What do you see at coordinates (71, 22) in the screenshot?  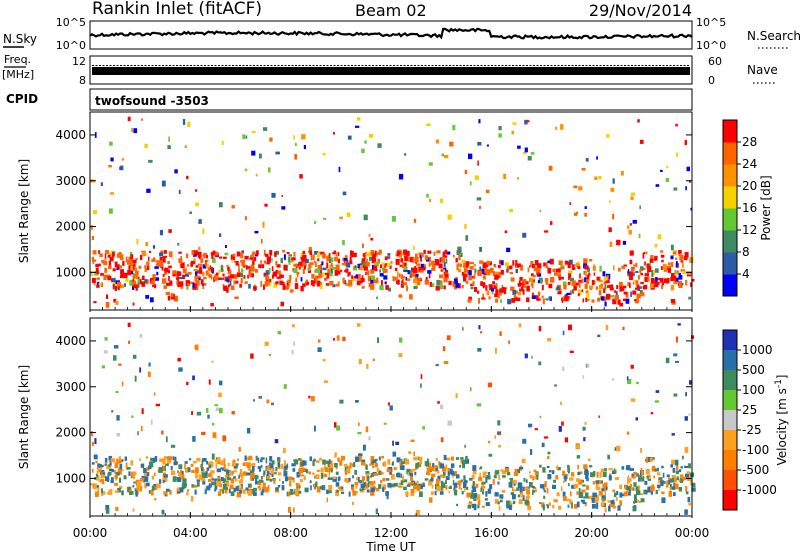 I see `nsky-tick-top: 10^5` at bounding box center [71, 22].